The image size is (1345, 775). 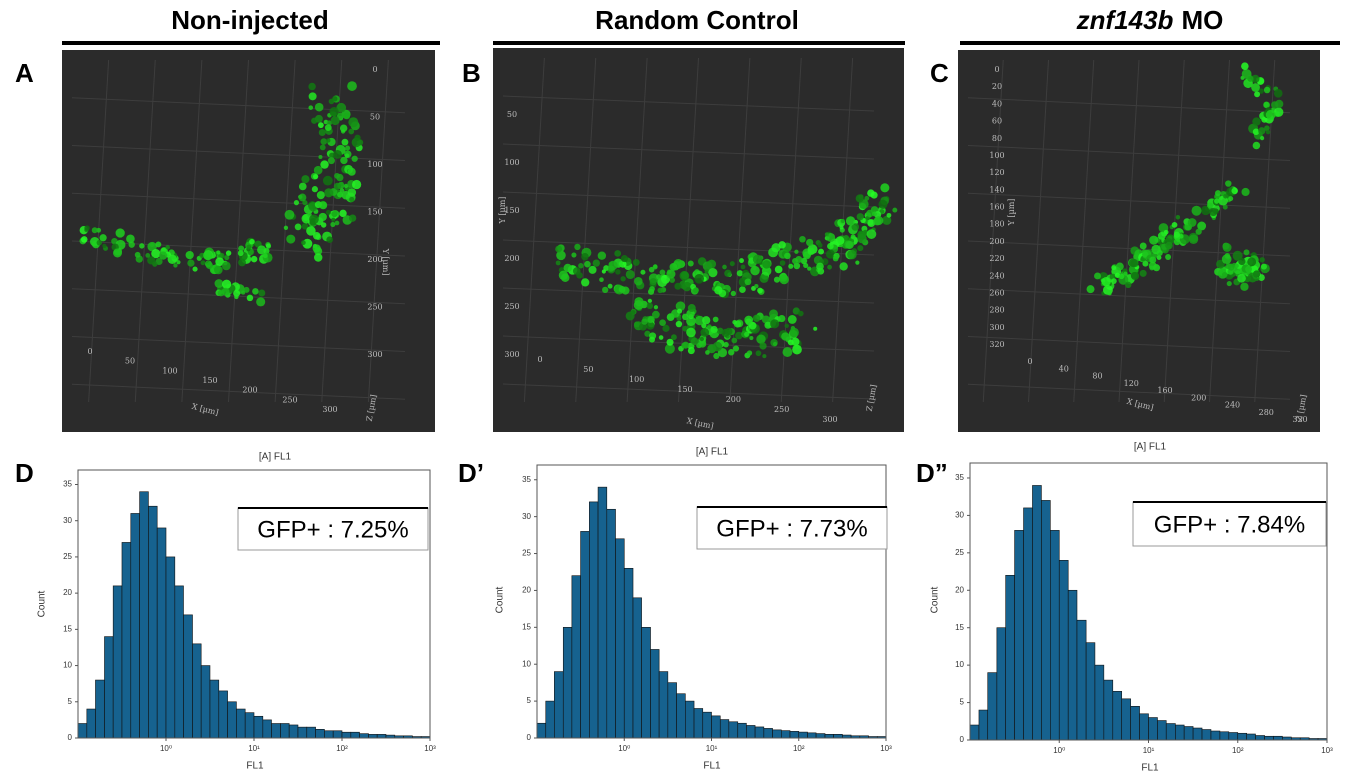 What do you see at coordinates (996, 224) in the screenshot?
I see `image-y-tick: 180` at bounding box center [996, 224].